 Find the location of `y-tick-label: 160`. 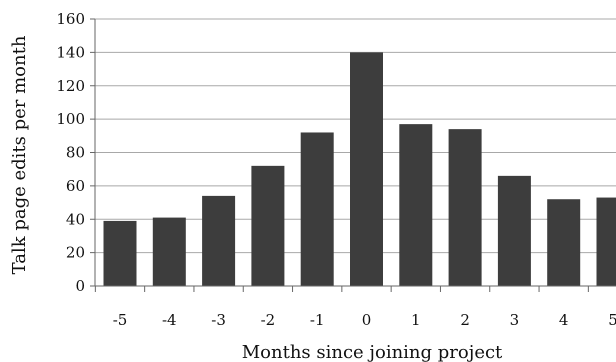

y-tick-label: 160 is located at coordinates (70, 19).